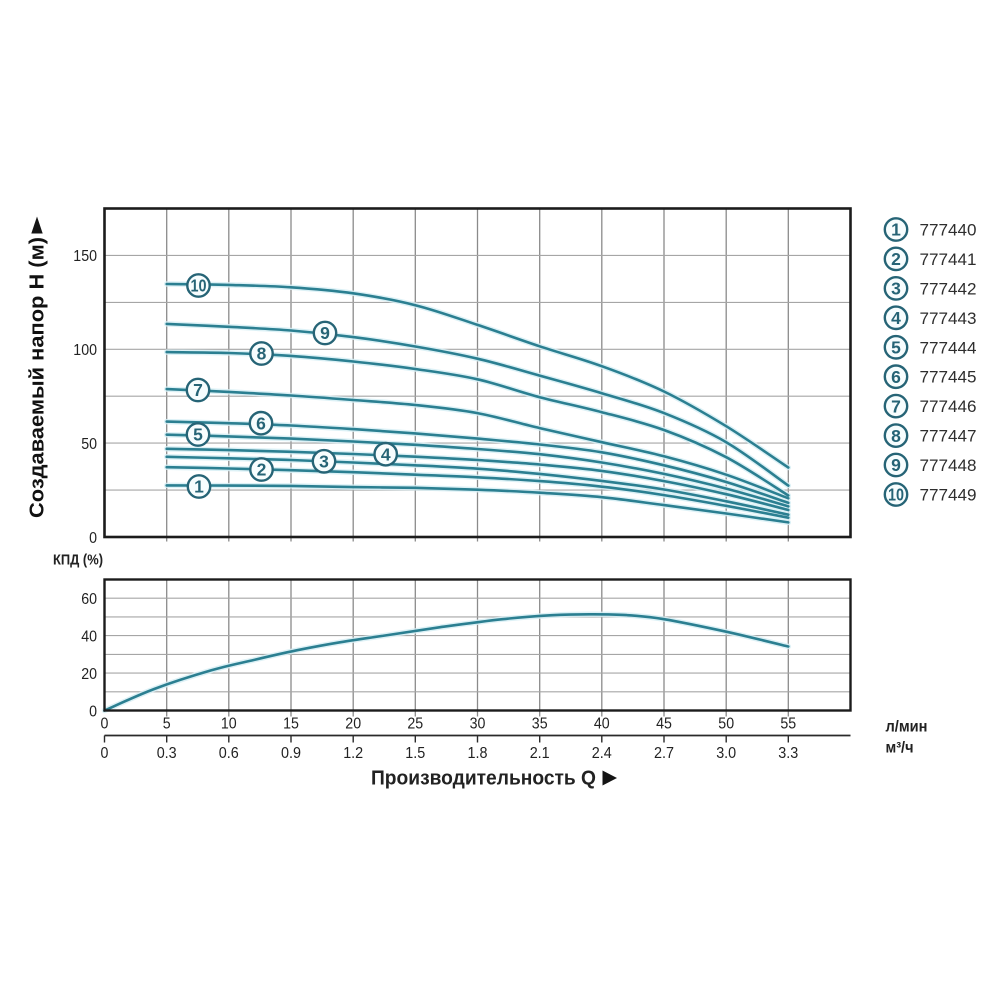 The height and width of the screenshot is (1000, 1000). I want to click on svg-text: 777448, so click(948, 465).